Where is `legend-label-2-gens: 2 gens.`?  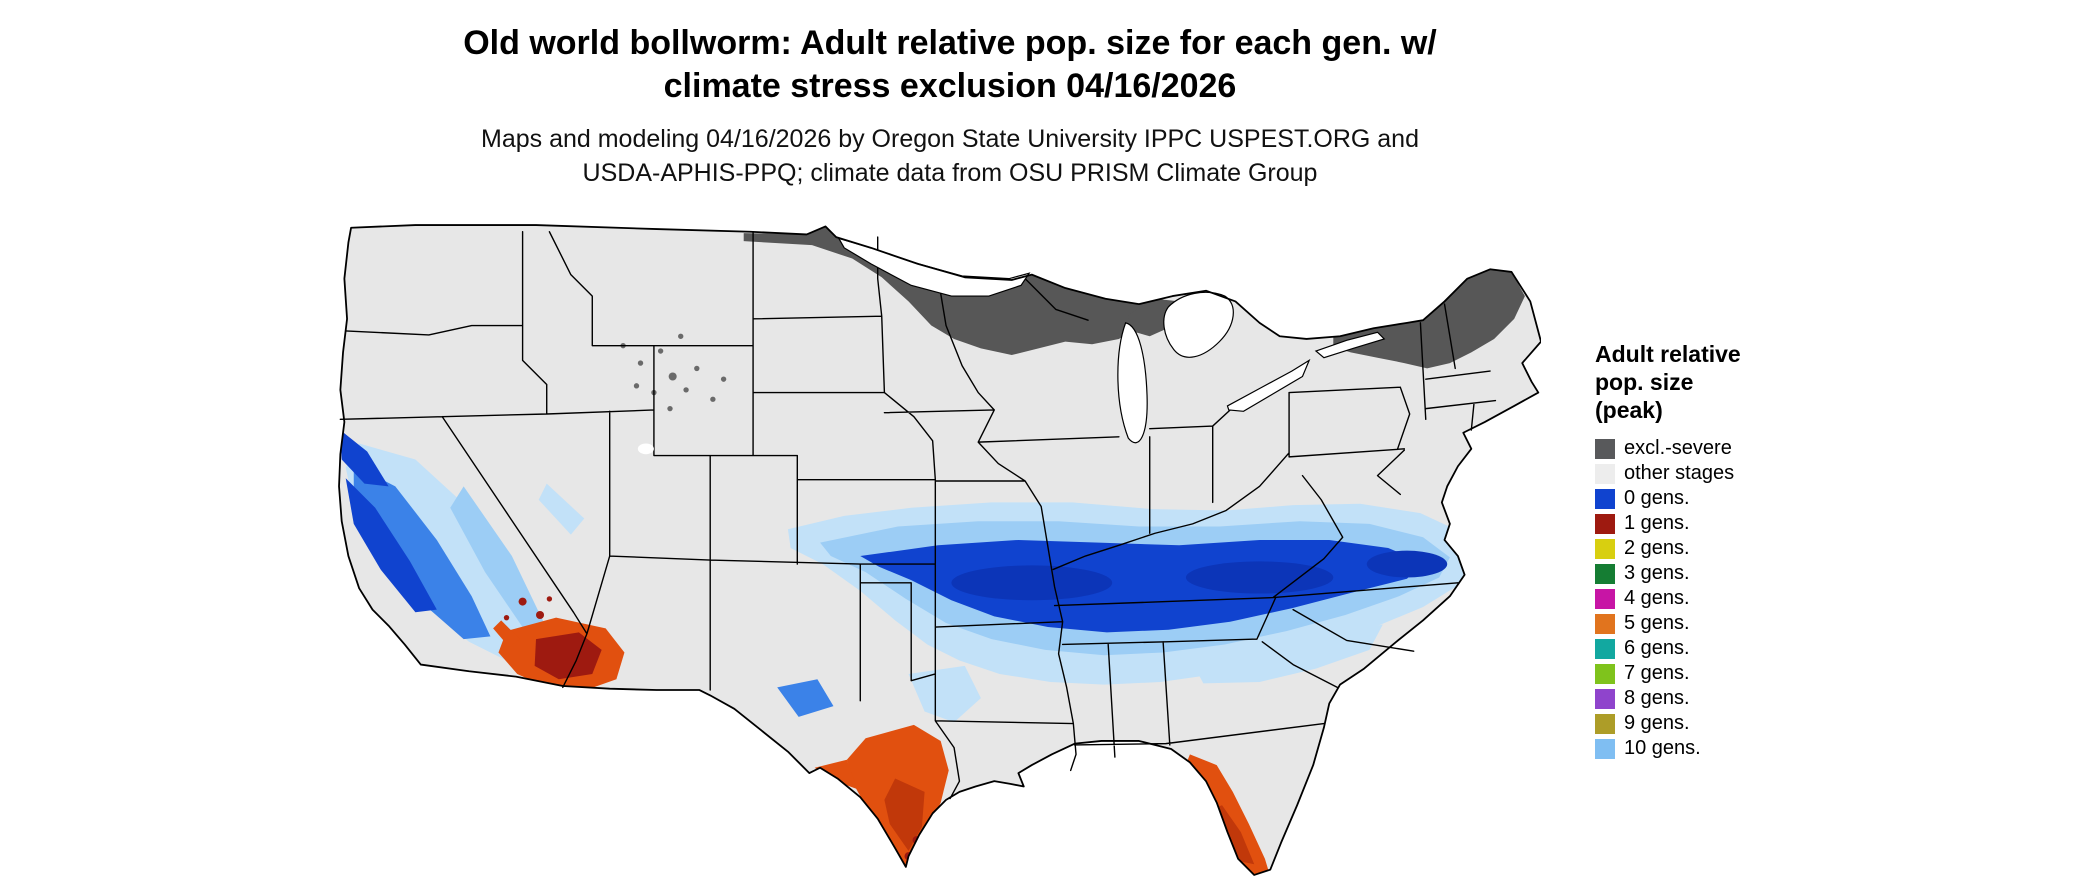
legend-label-2-gens: 2 gens. is located at coordinates (1657, 548).